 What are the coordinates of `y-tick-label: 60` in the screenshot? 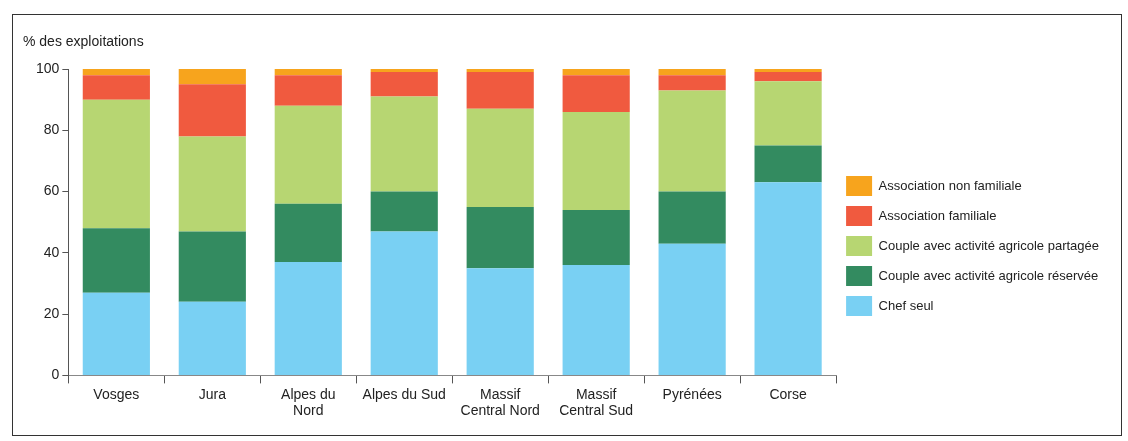 It's located at (51, 190).